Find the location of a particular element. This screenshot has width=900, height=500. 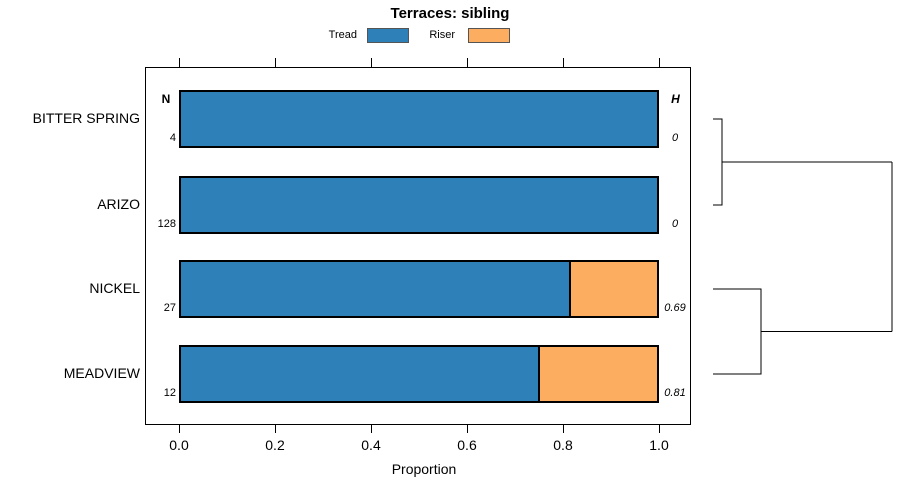

x-tick-label: 0.8 is located at coordinates (563, 445).